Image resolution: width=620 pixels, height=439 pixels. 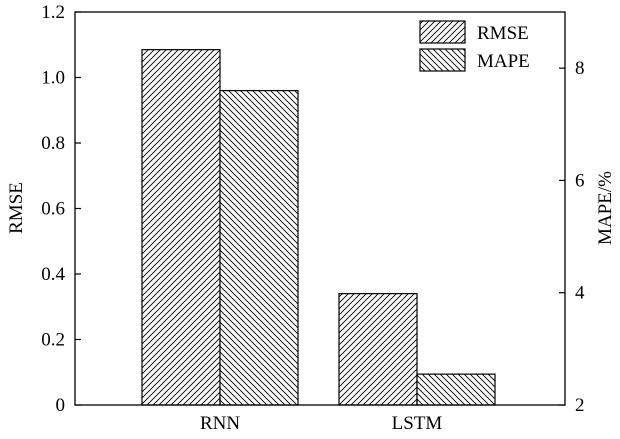 I want to click on x-axis-ticks: RNN LSTM, so click(x=321, y=416).